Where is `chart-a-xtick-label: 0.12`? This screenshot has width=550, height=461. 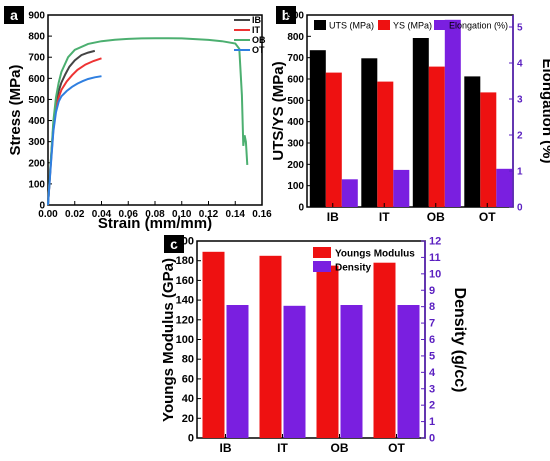
chart-a-xtick-label: 0.12 is located at coordinates (209, 214).